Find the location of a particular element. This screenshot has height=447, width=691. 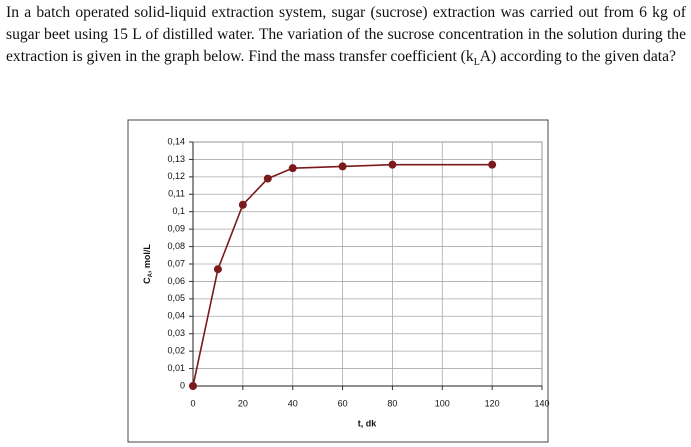

x-tick-label: 140 is located at coordinates (541, 403).